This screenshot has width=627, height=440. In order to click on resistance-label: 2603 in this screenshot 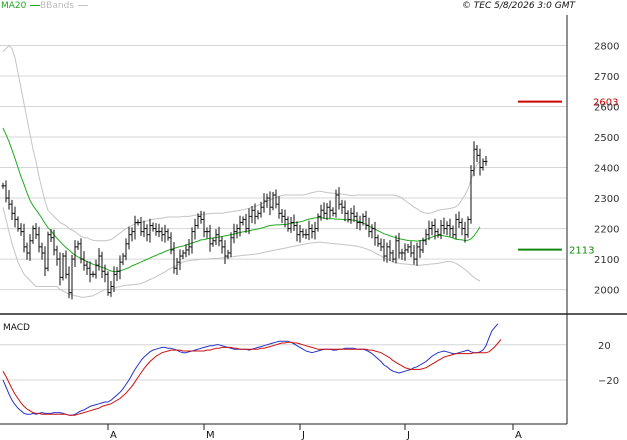, I will do `click(605, 103)`.